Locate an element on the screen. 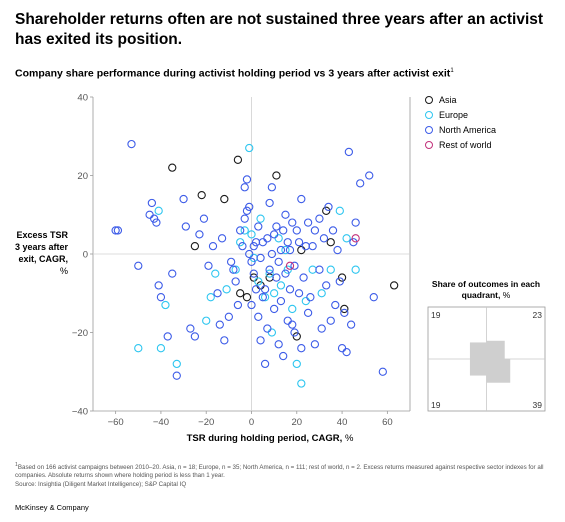  series-asia is located at coordinates (283, 248).